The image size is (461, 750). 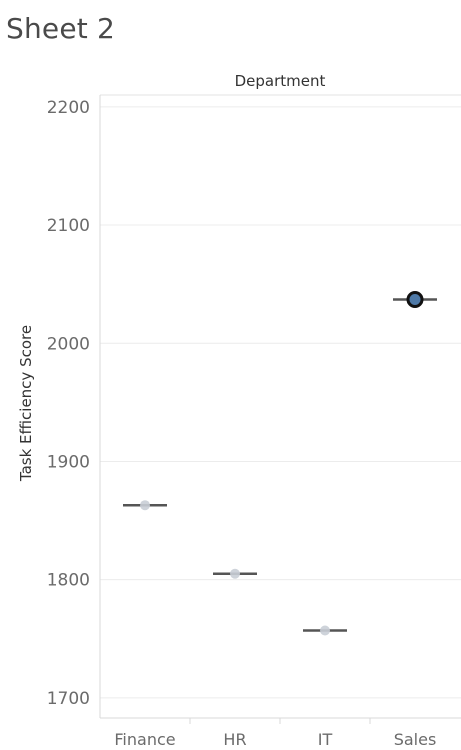 What do you see at coordinates (68, 699) in the screenshot?
I see `y-tick-label: 1700` at bounding box center [68, 699].